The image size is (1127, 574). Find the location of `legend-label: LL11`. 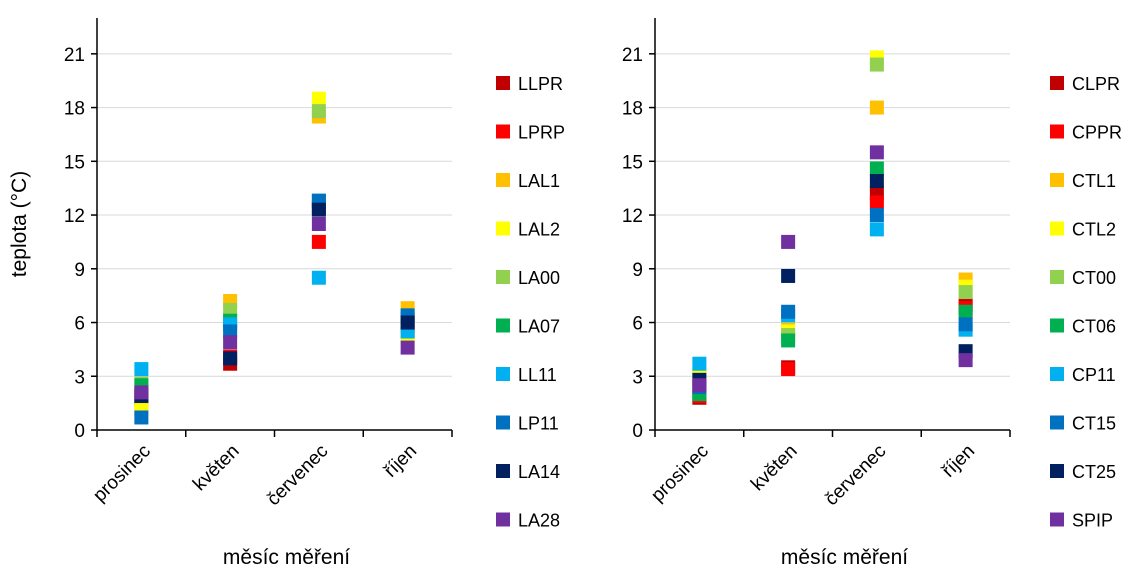

legend-label: LL11 is located at coordinates (537, 375).